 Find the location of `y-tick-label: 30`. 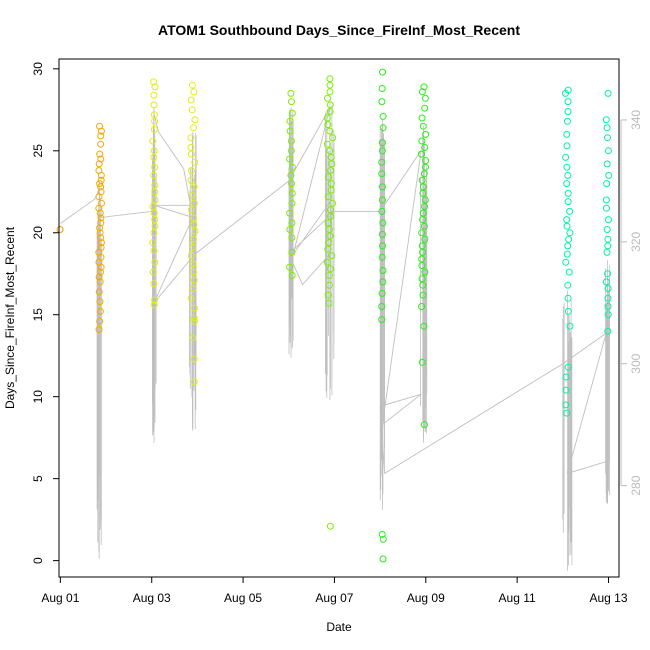

y-tick-label: 30 is located at coordinates (38, 69).